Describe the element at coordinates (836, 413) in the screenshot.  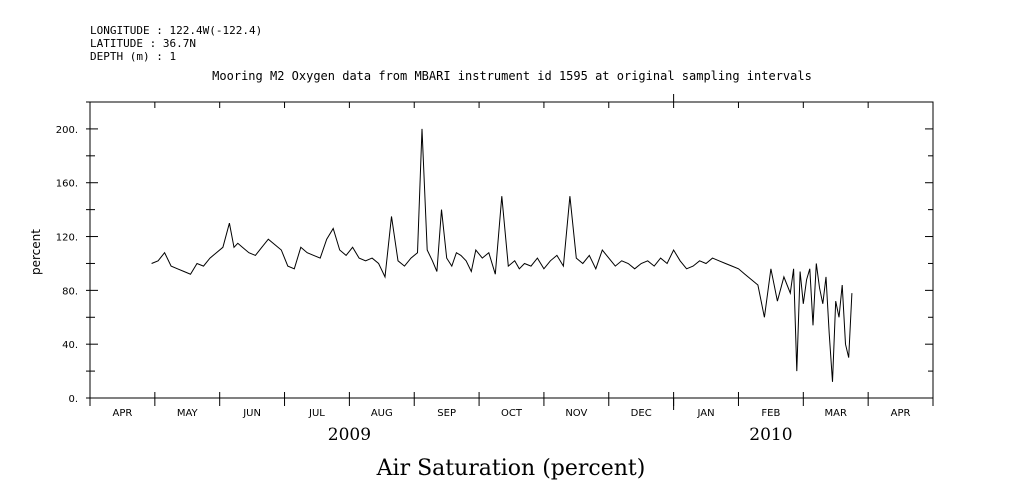
I see `x-tick-label: MAR` at that location.